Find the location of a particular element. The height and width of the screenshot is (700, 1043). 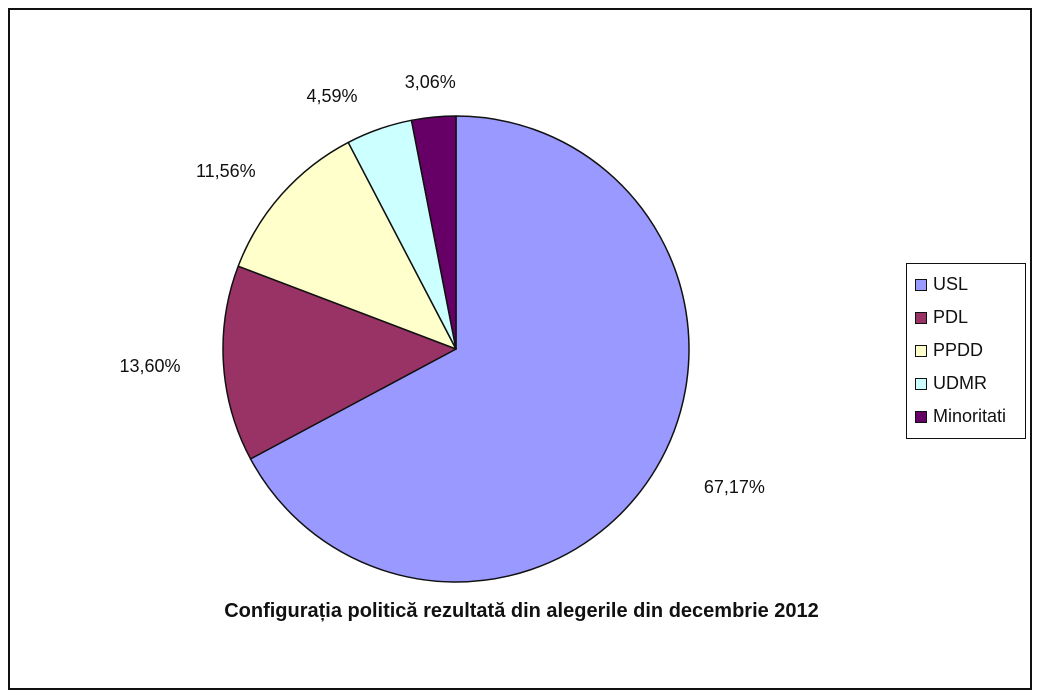

legend-item-ppdd: PPDD is located at coordinates (966, 350).